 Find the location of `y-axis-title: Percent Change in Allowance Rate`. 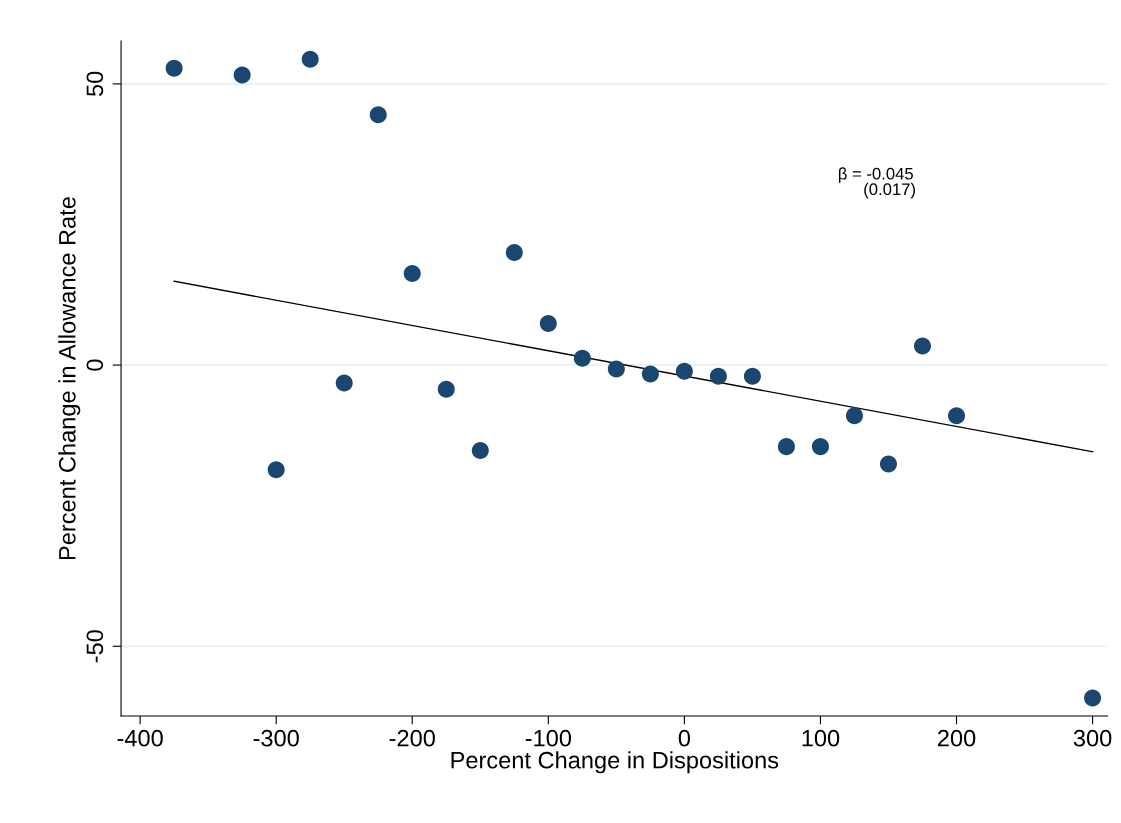

y-axis-title: Percent Change in Allowance Rate is located at coordinates (69, 378).